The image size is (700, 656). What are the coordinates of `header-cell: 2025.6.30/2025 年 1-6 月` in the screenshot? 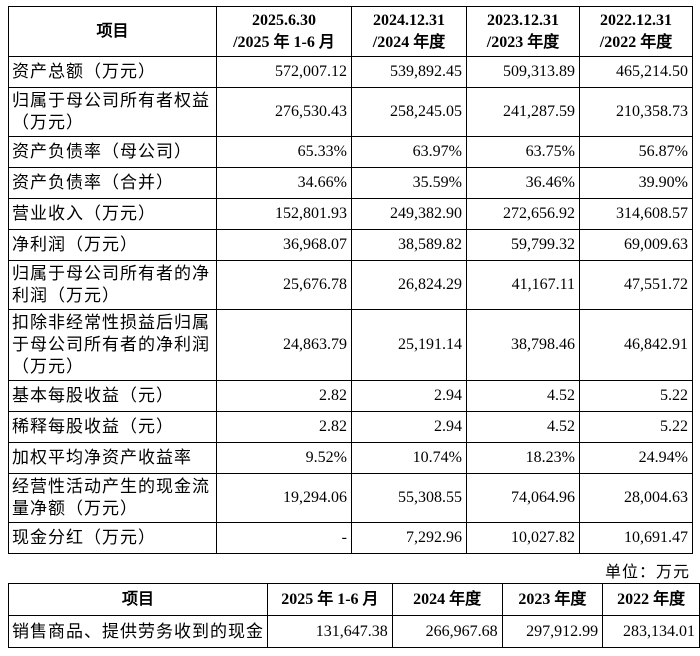 It's located at (284, 31).